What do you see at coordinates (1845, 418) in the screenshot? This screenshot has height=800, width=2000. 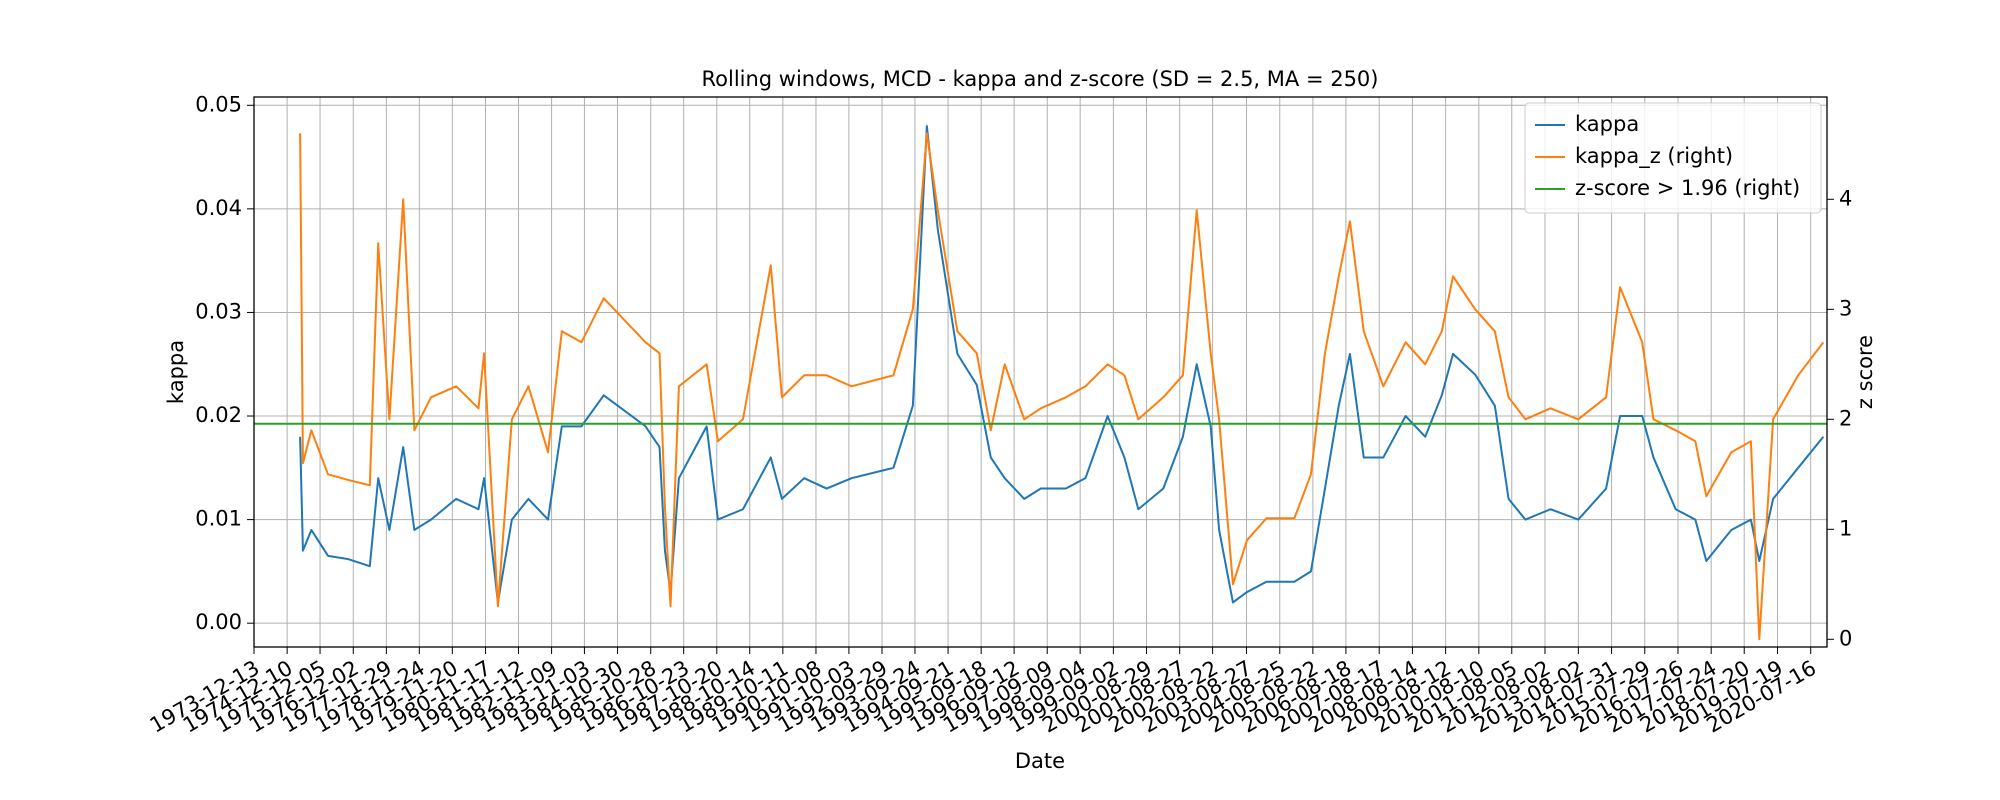 I see `y2-tick-label: 2` at bounding box center [1845, 418].